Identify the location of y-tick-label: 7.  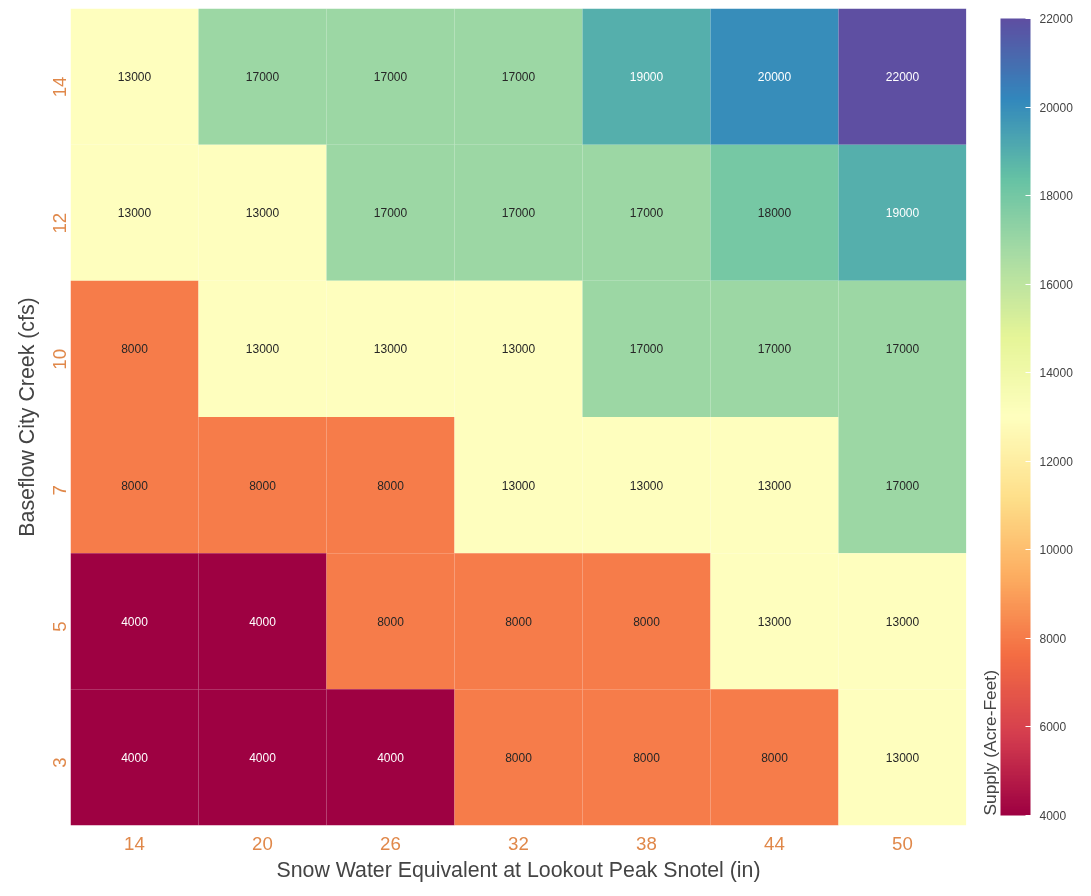
(59, 490).